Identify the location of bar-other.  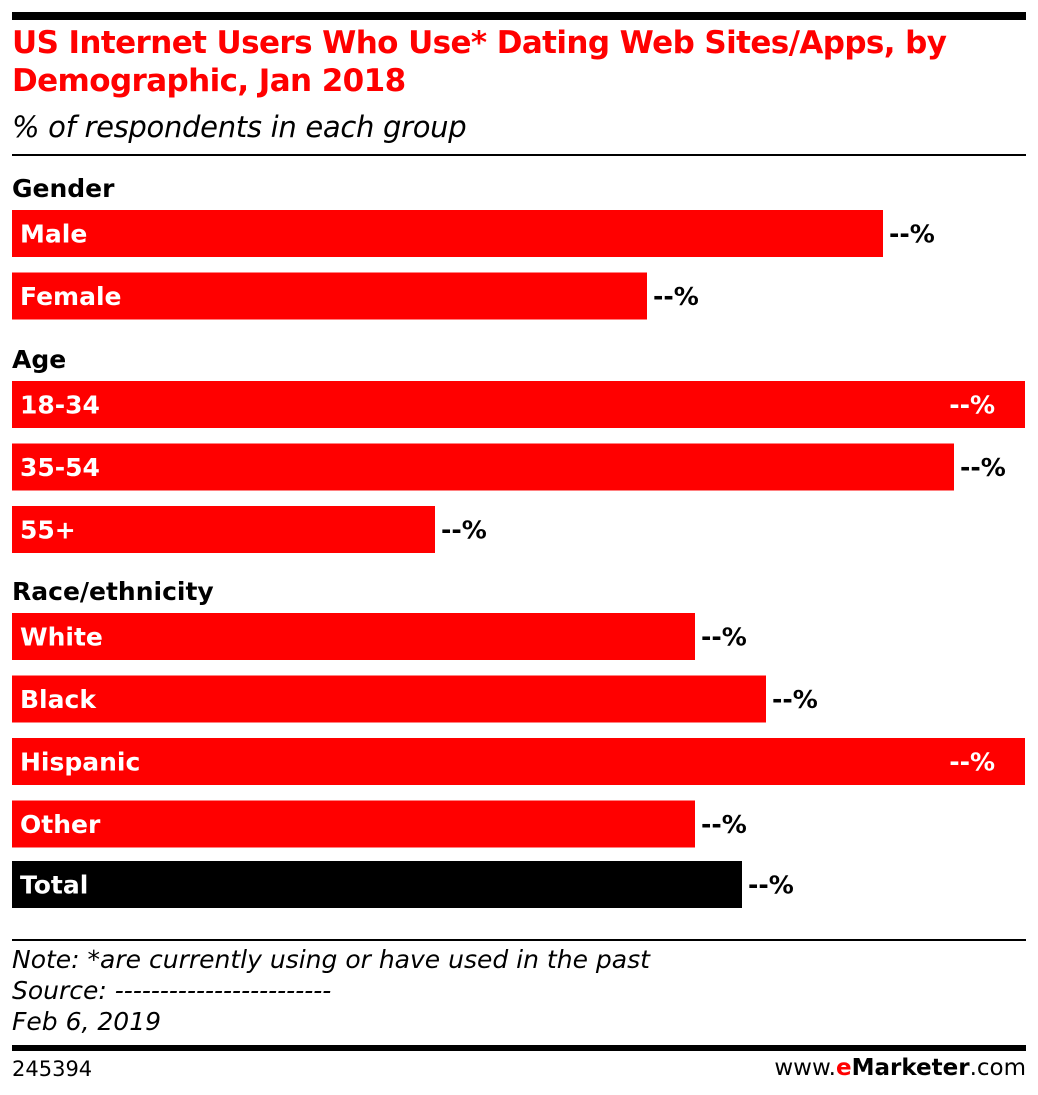
(353, 824).